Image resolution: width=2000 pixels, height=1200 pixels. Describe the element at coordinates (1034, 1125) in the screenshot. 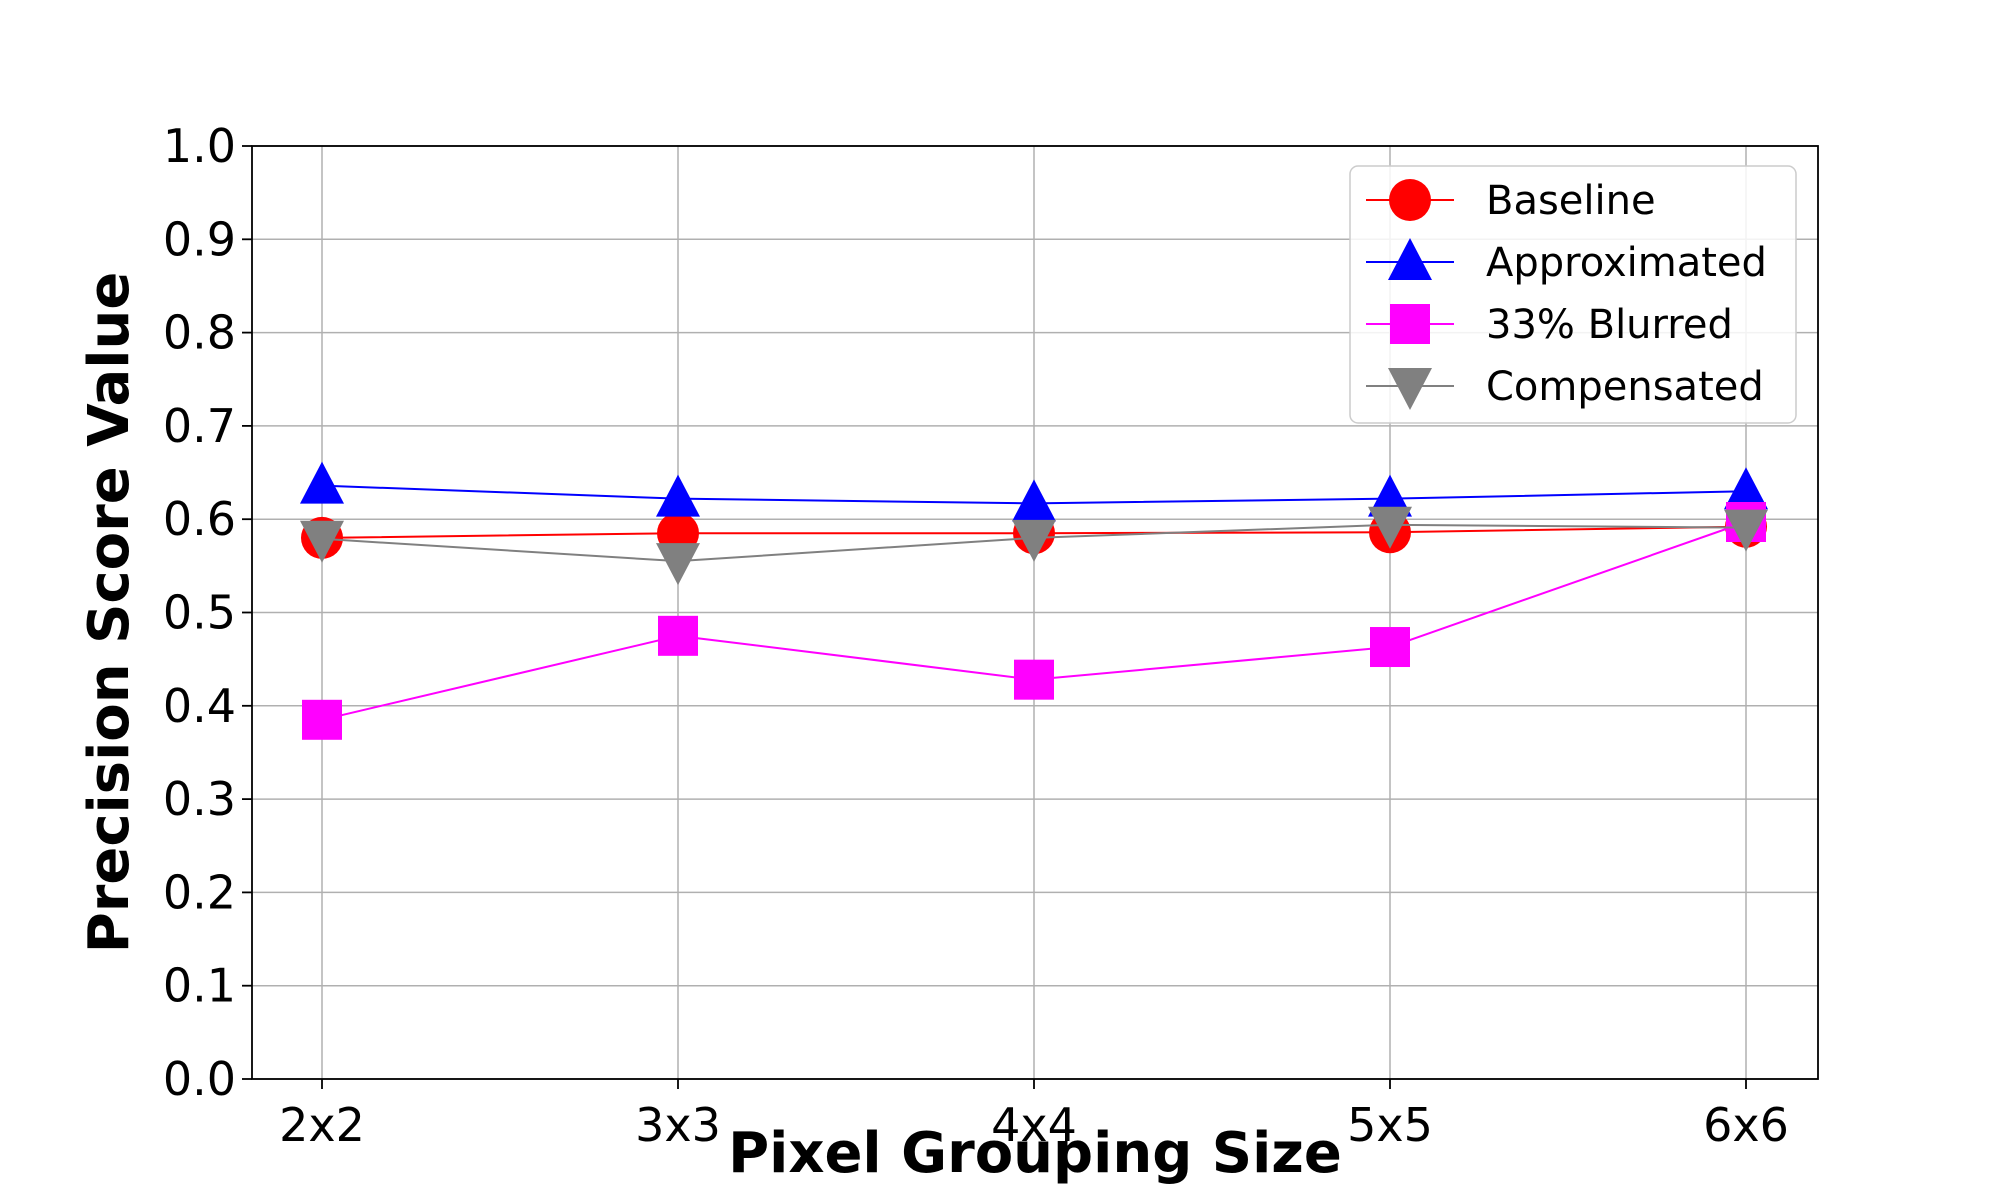

I see `x-tick-label: 4x4` at that location.